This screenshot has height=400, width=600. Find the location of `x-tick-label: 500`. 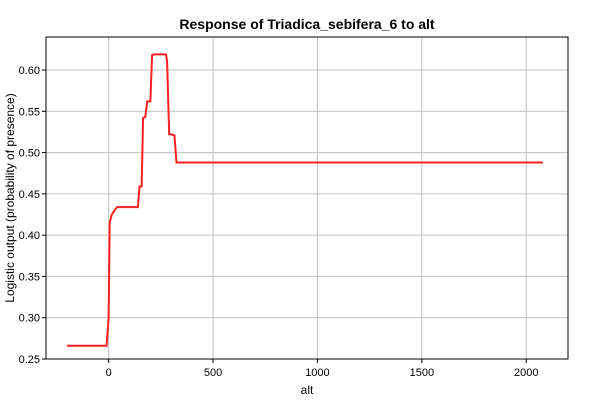

x-tick-label: 500 is located at coordinates (213, 373).